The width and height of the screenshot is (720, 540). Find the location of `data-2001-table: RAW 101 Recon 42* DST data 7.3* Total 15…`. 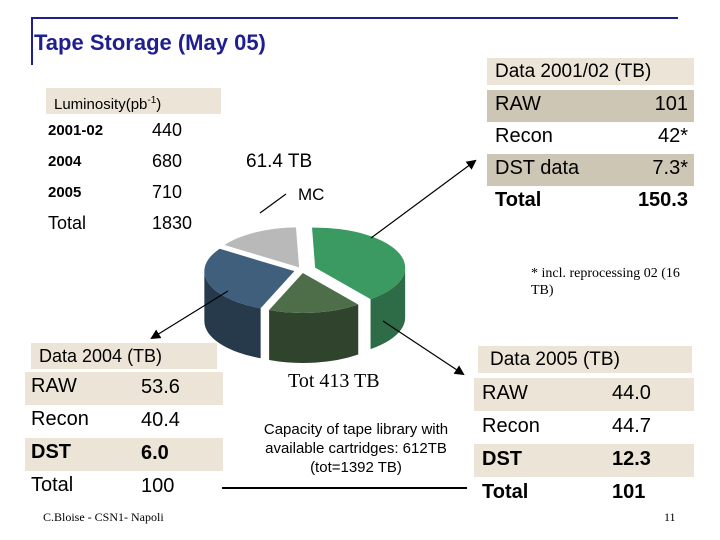

data-2001-table: RAW 101 Recon 42* DST data 7.3* Total 15… is located at coordinates (590, 154).